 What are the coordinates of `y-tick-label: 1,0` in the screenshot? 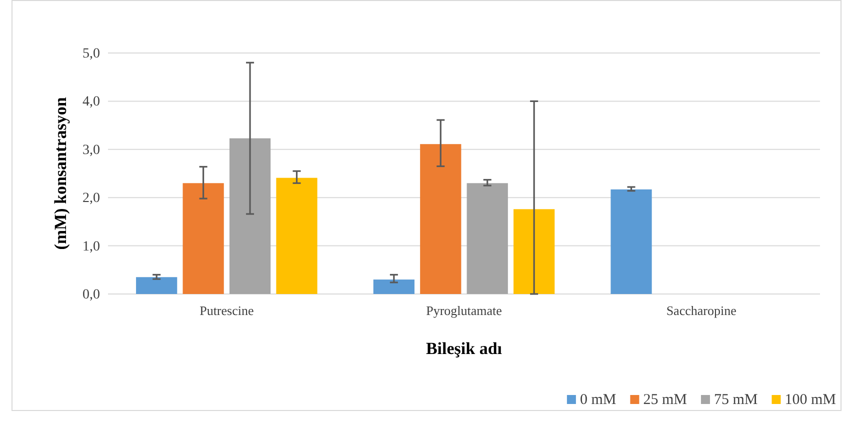 It's located at (91, 246).